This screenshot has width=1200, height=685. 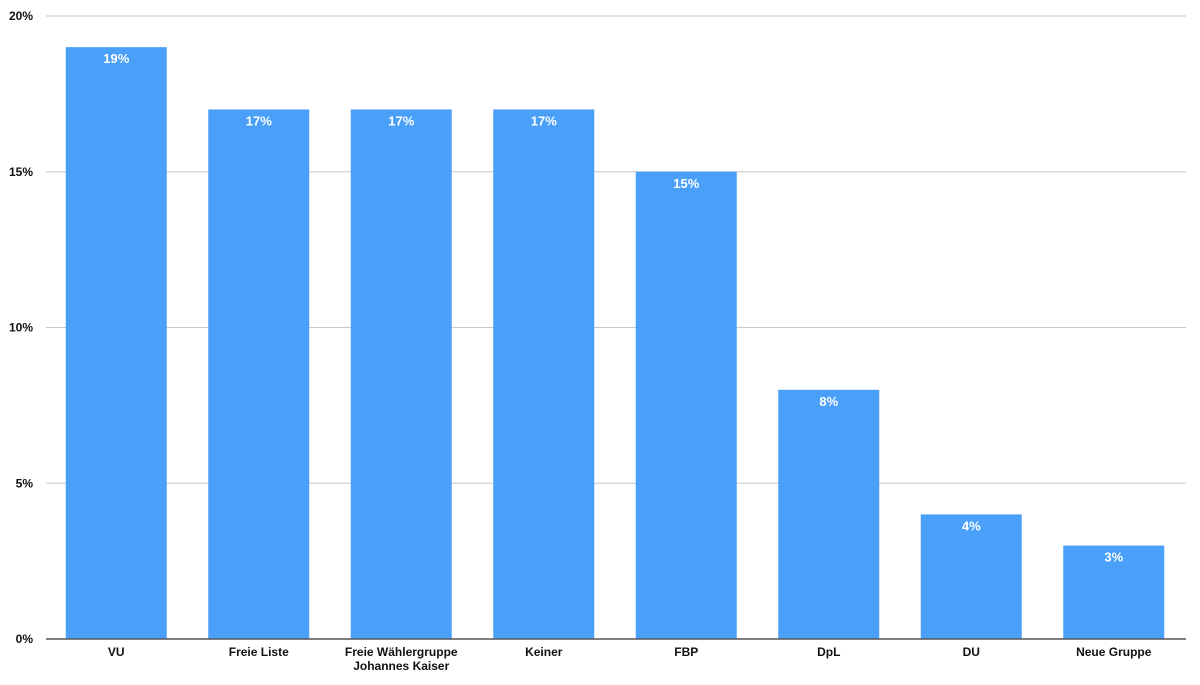 I want to click on x-tick-label: Keiner, so click(x=544, y=652).